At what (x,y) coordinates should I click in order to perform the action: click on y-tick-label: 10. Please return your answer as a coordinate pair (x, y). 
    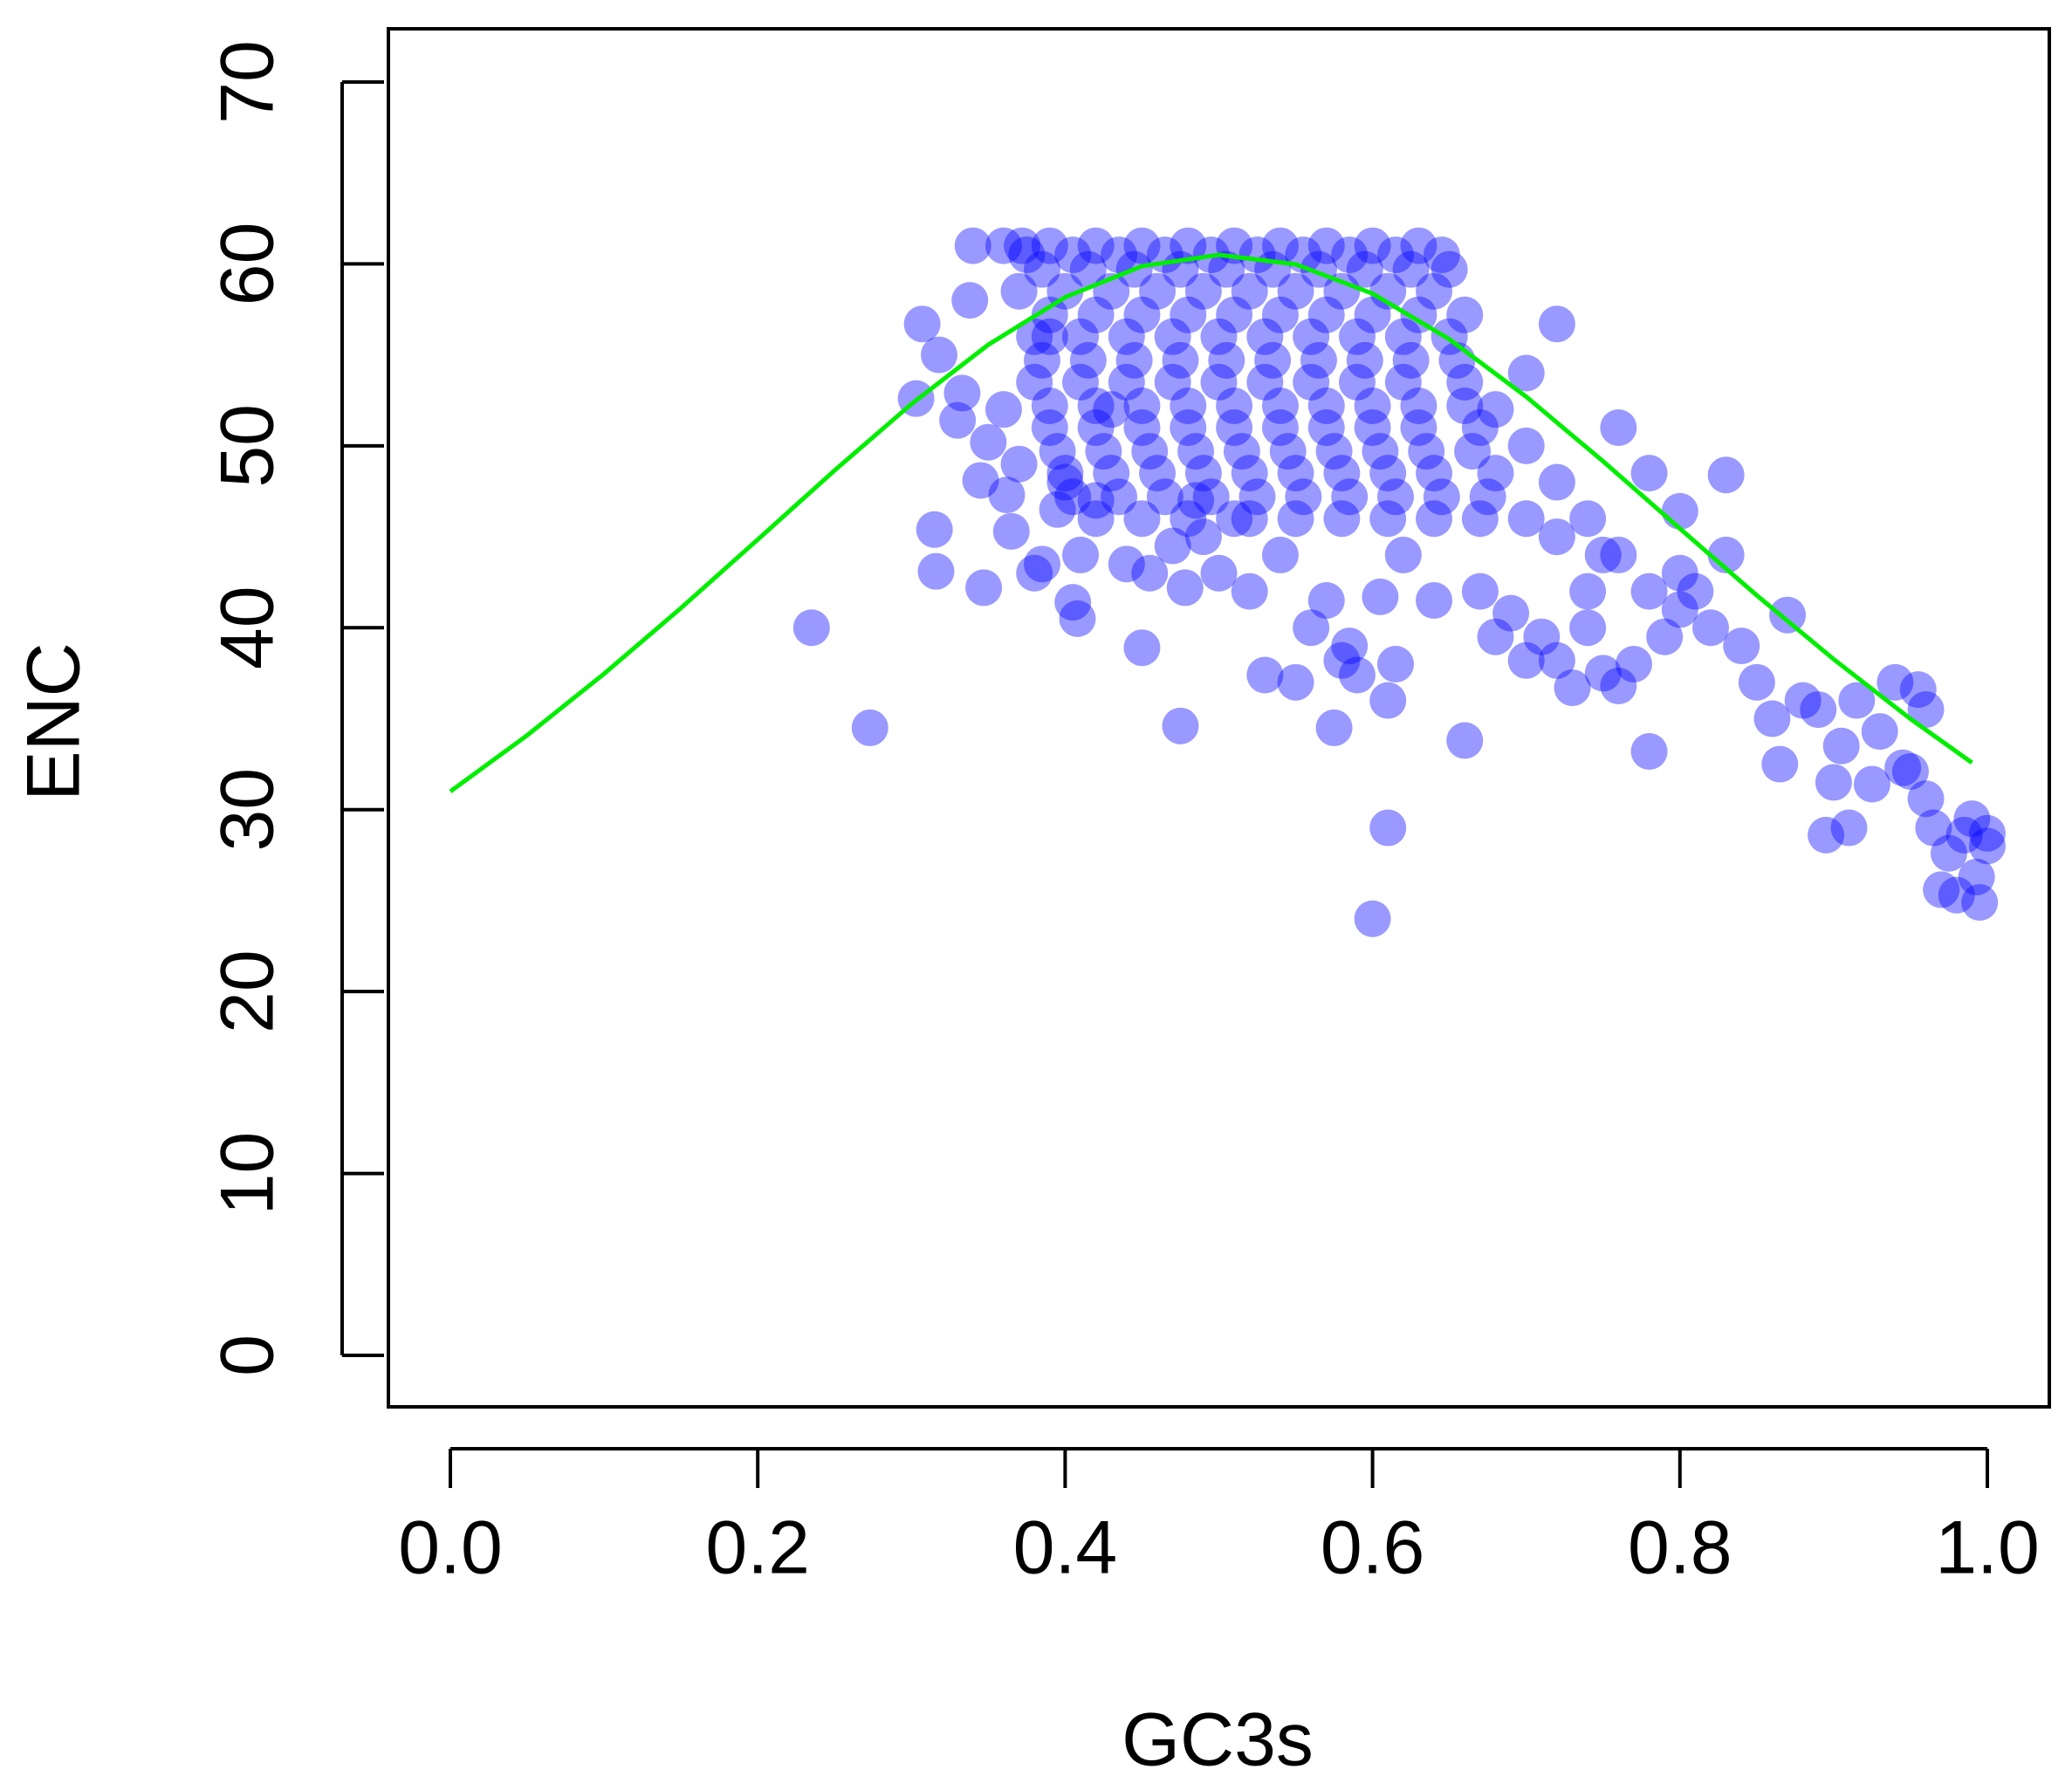
    Looking at the image, I should click on (248, 1174).